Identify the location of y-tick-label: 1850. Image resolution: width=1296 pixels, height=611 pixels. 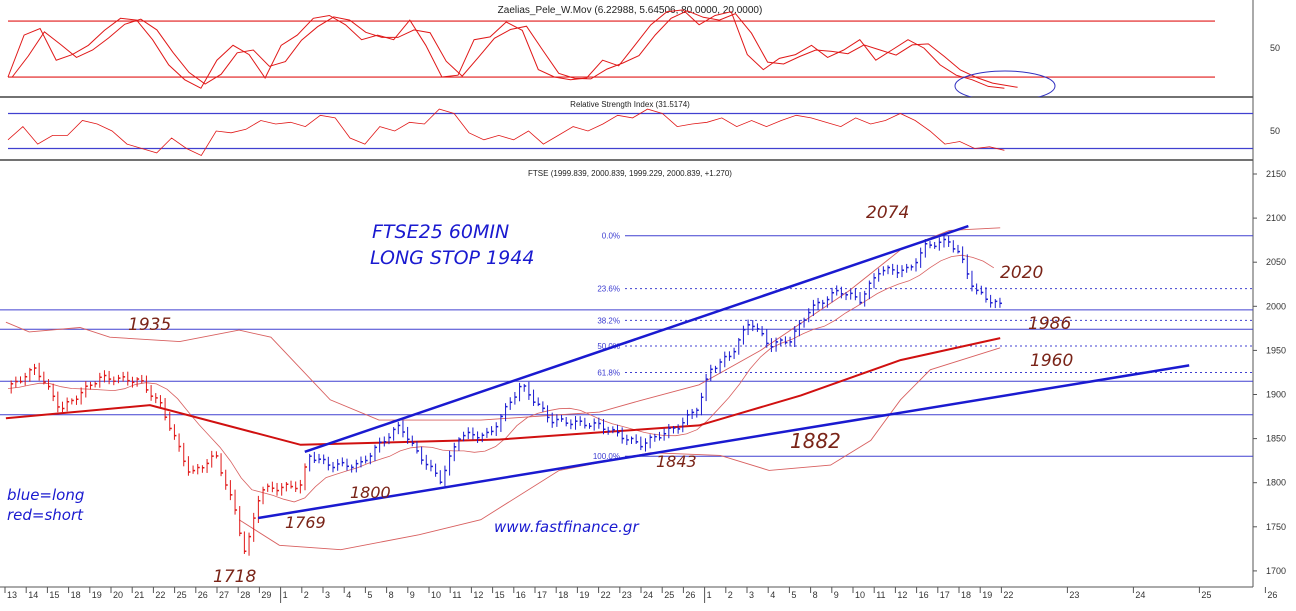
(1276, 439).